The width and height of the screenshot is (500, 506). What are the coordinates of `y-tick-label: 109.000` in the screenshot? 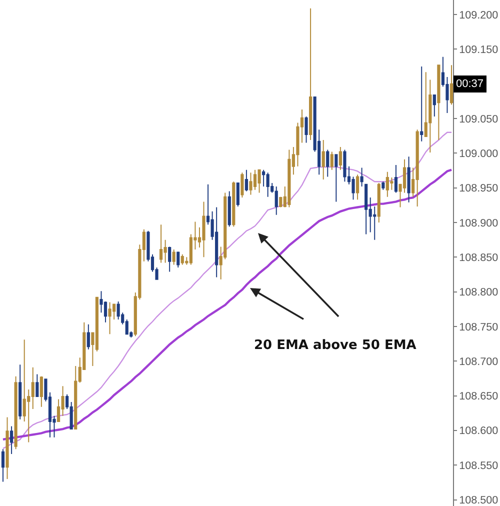 It's located at (478, 154).